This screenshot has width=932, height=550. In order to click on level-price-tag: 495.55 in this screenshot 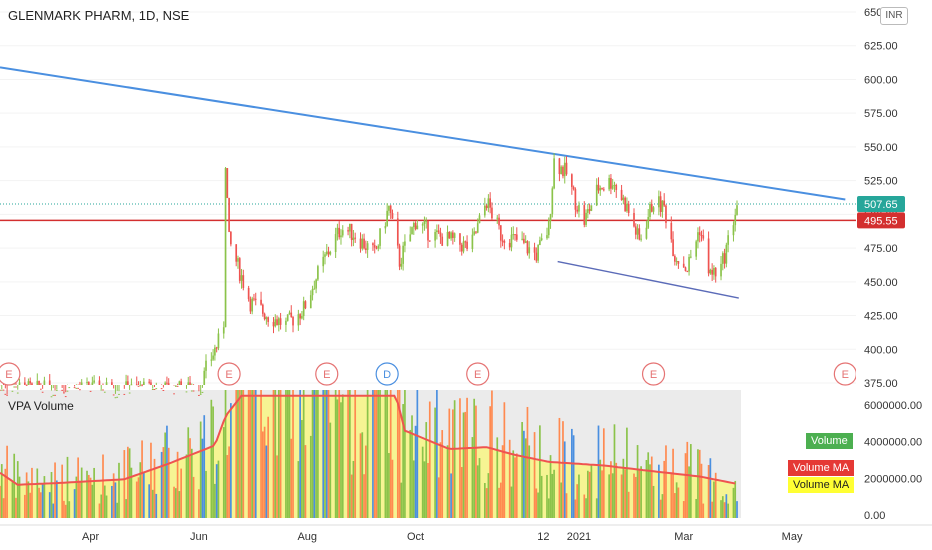, I will do `click(881, 220)`.